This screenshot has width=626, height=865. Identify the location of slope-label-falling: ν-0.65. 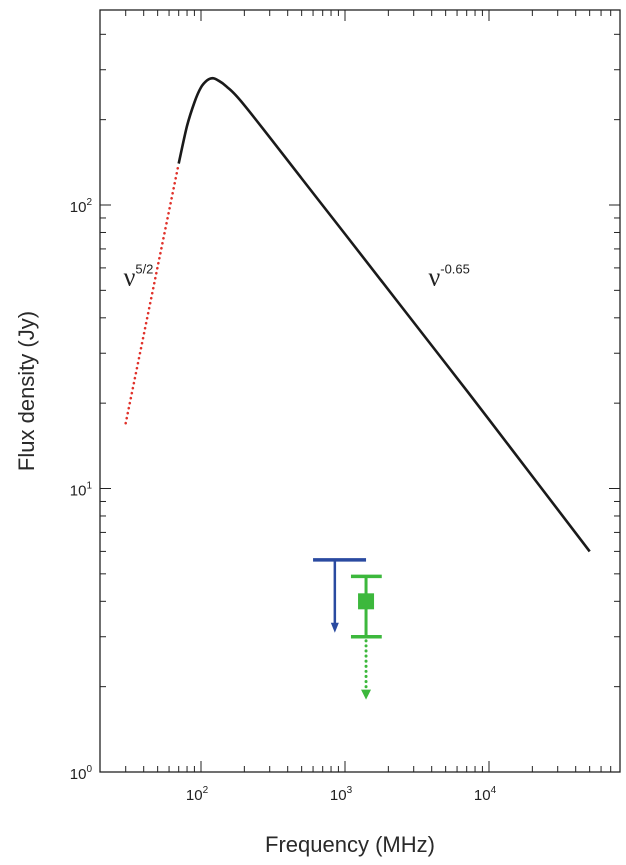
(448, 277).